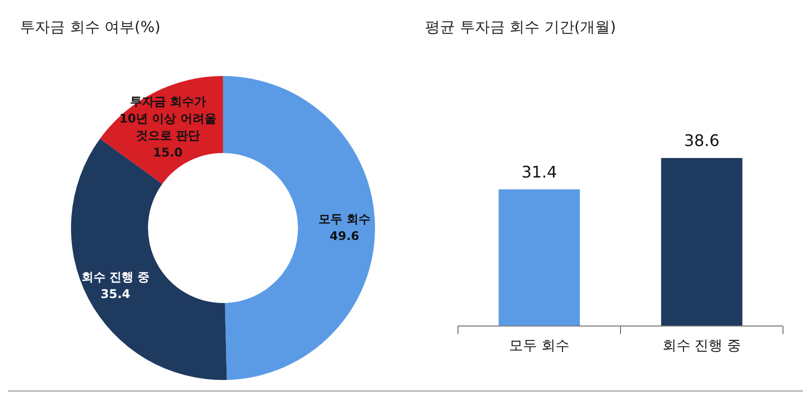  Describe the element at coordinates (520, 27) in the screenshot. I see `chart-title: 평균 투자금 회수 기간(개월)` at that location.